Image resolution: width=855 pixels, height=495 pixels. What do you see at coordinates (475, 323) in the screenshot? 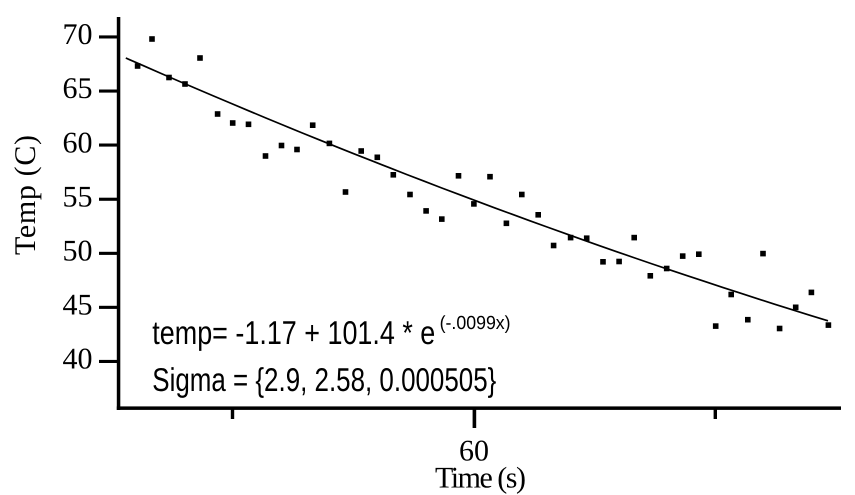
I see `svg-text: (-.0099x)` at bounding box center [475, 323].